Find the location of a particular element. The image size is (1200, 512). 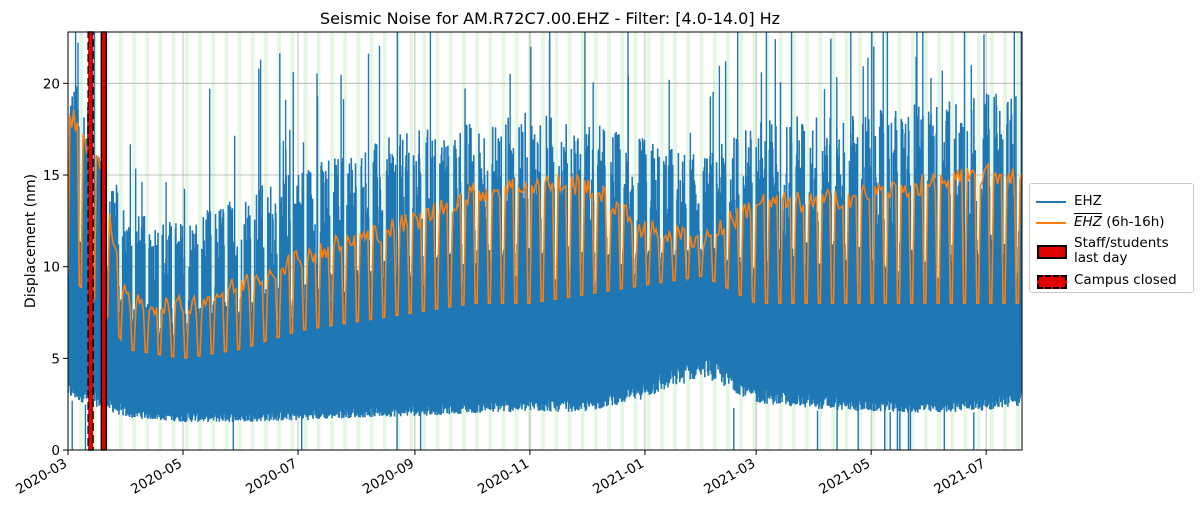

x-tick-label: 2020-05 is located at coordinates (156, 477).